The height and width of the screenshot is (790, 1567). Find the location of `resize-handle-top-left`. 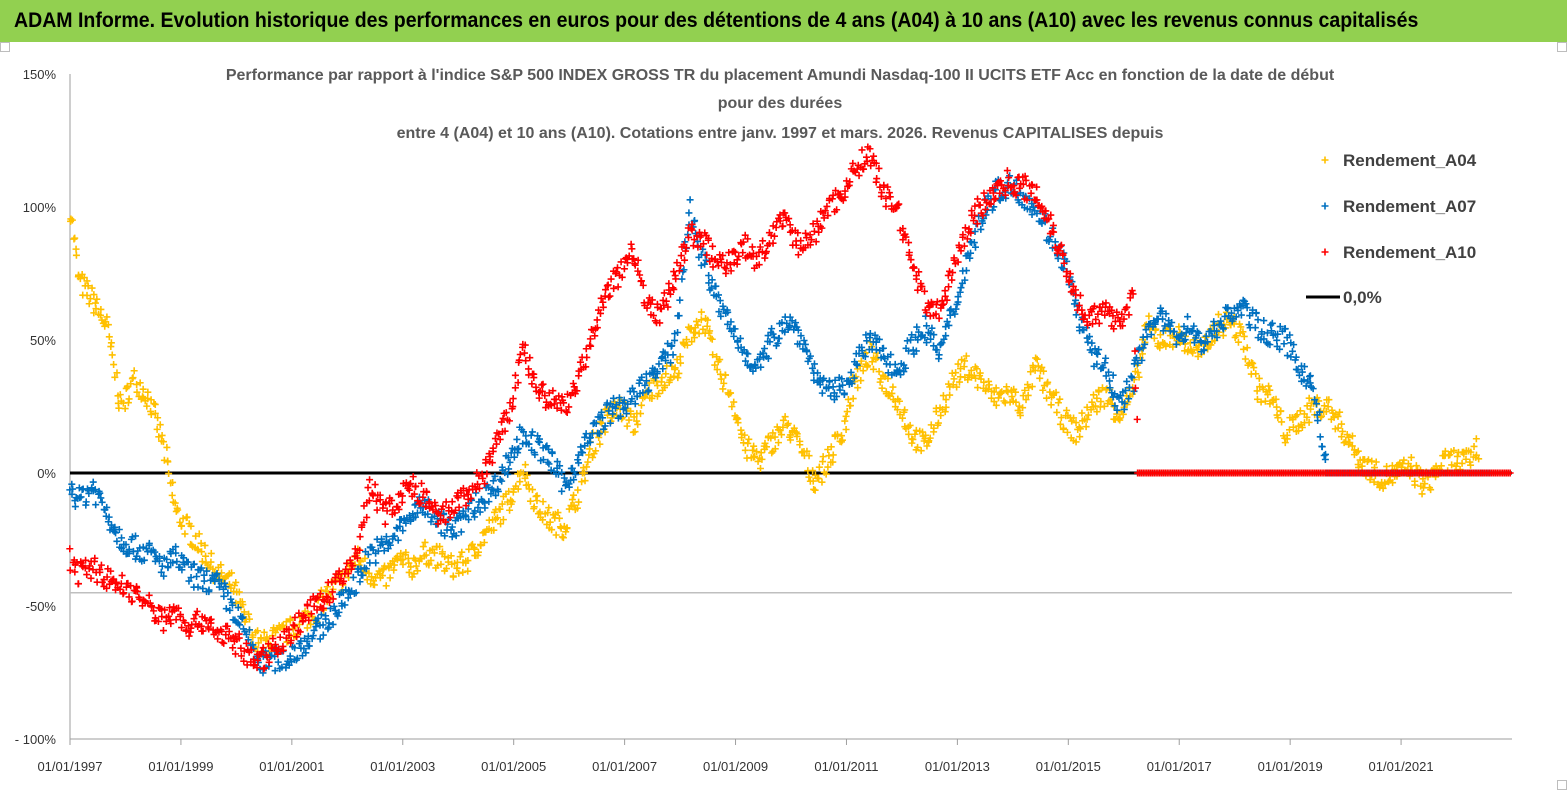

resize-handle-top-left is located at coordinates (5, 47).